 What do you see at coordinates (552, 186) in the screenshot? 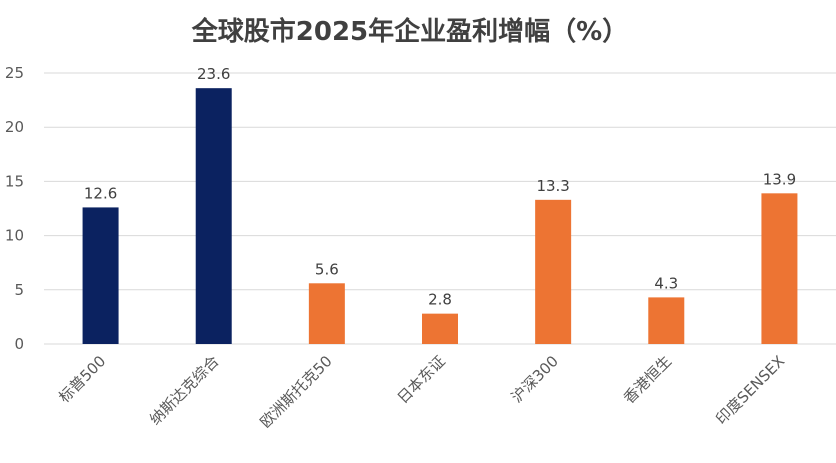
I see `data-label: 13.3` at bounding box center [552, 186].